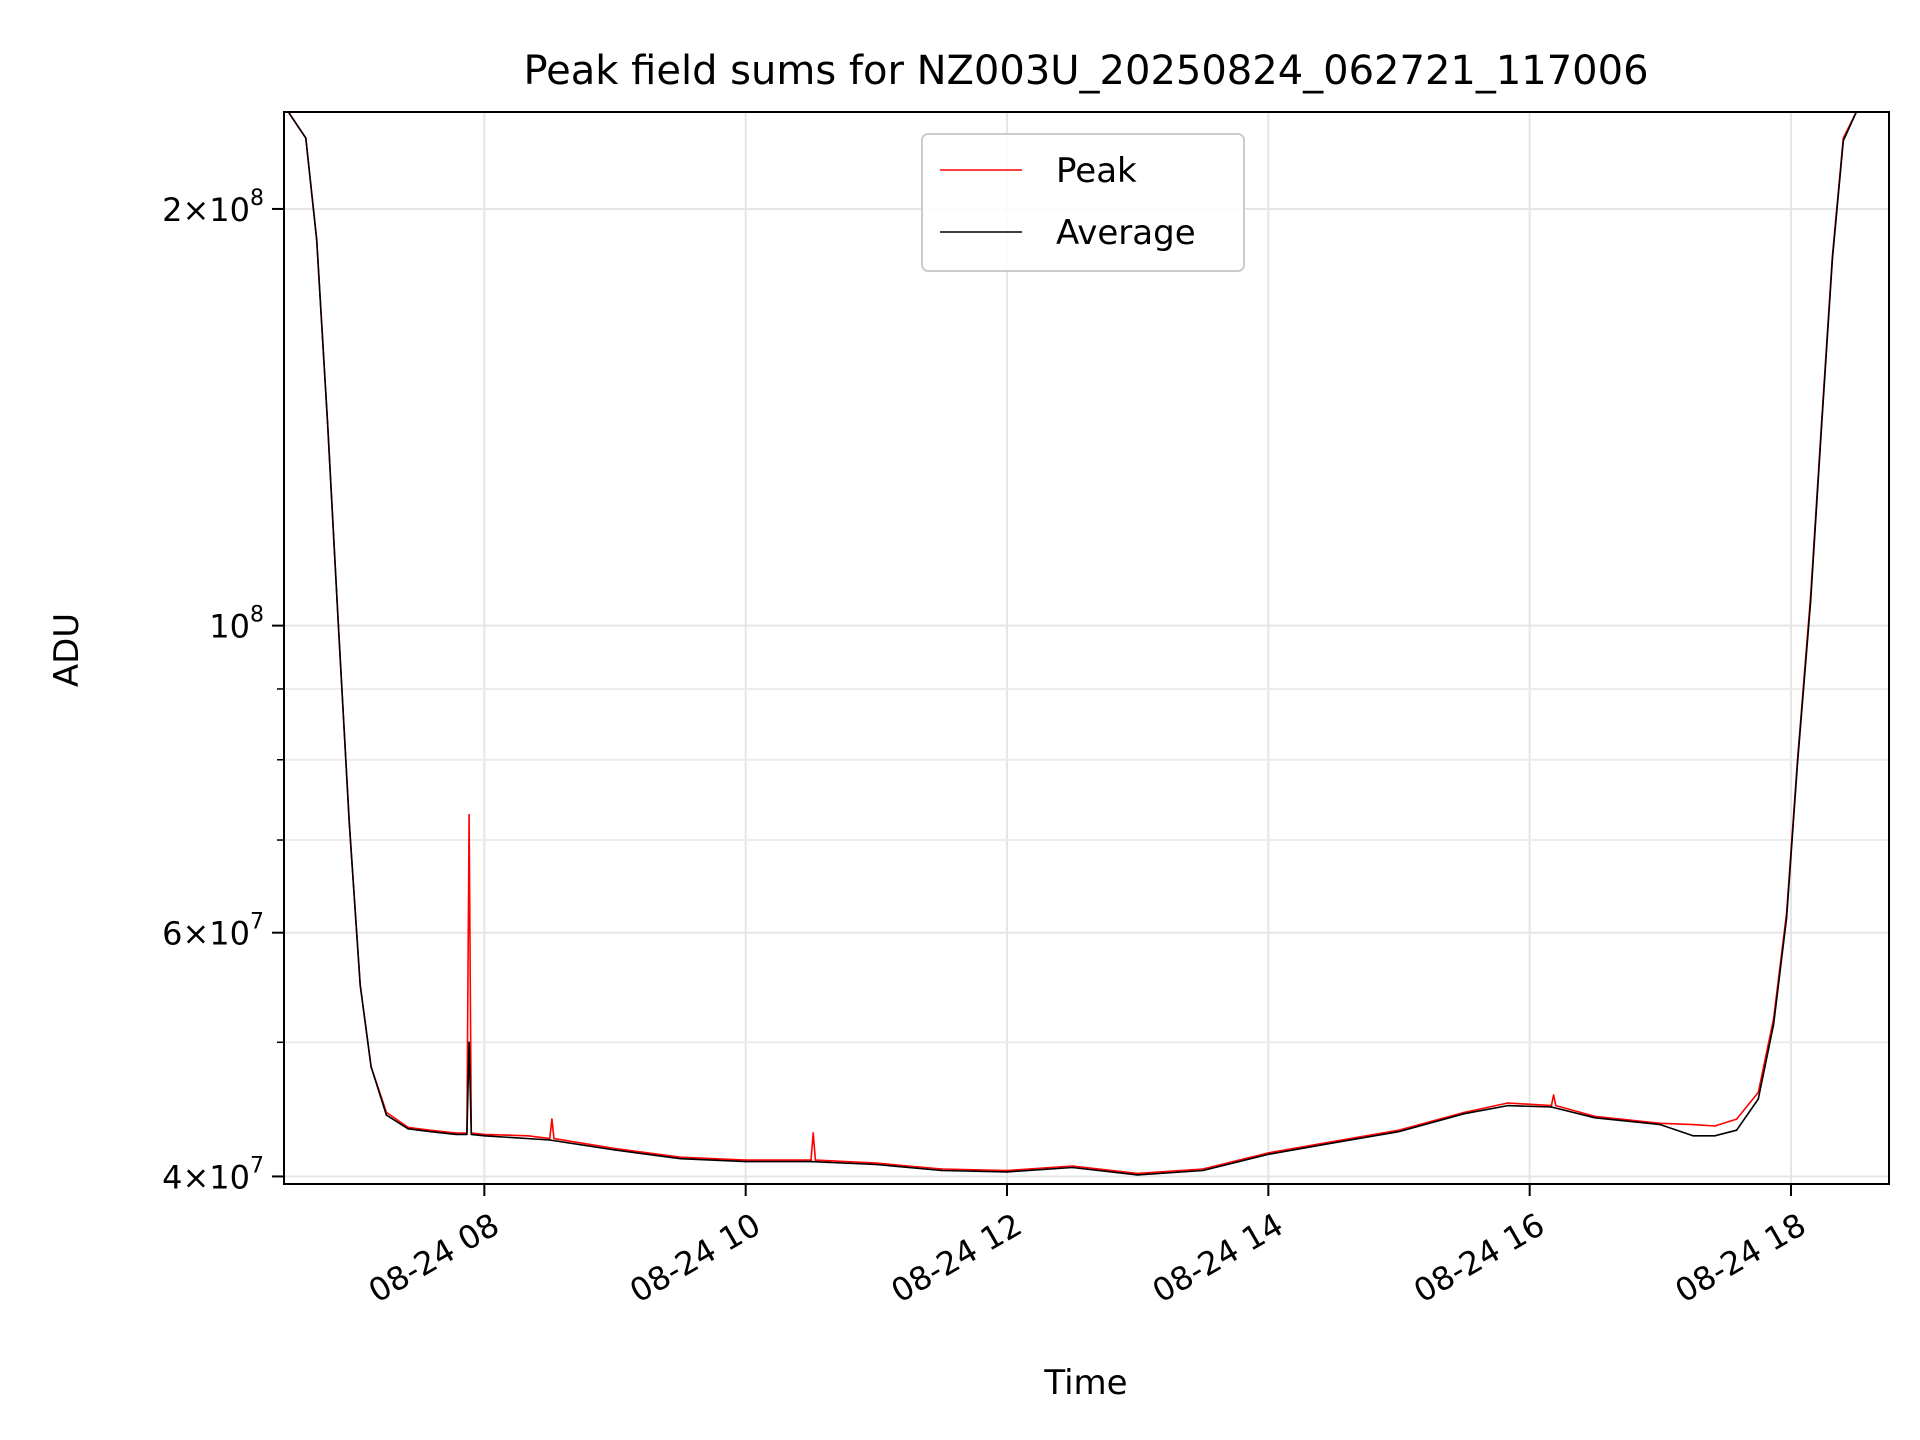 Image resolution: width=1920 pixels, height=1440 pixels. I want to click on legend-label-average: Average, so click(1126, 233).